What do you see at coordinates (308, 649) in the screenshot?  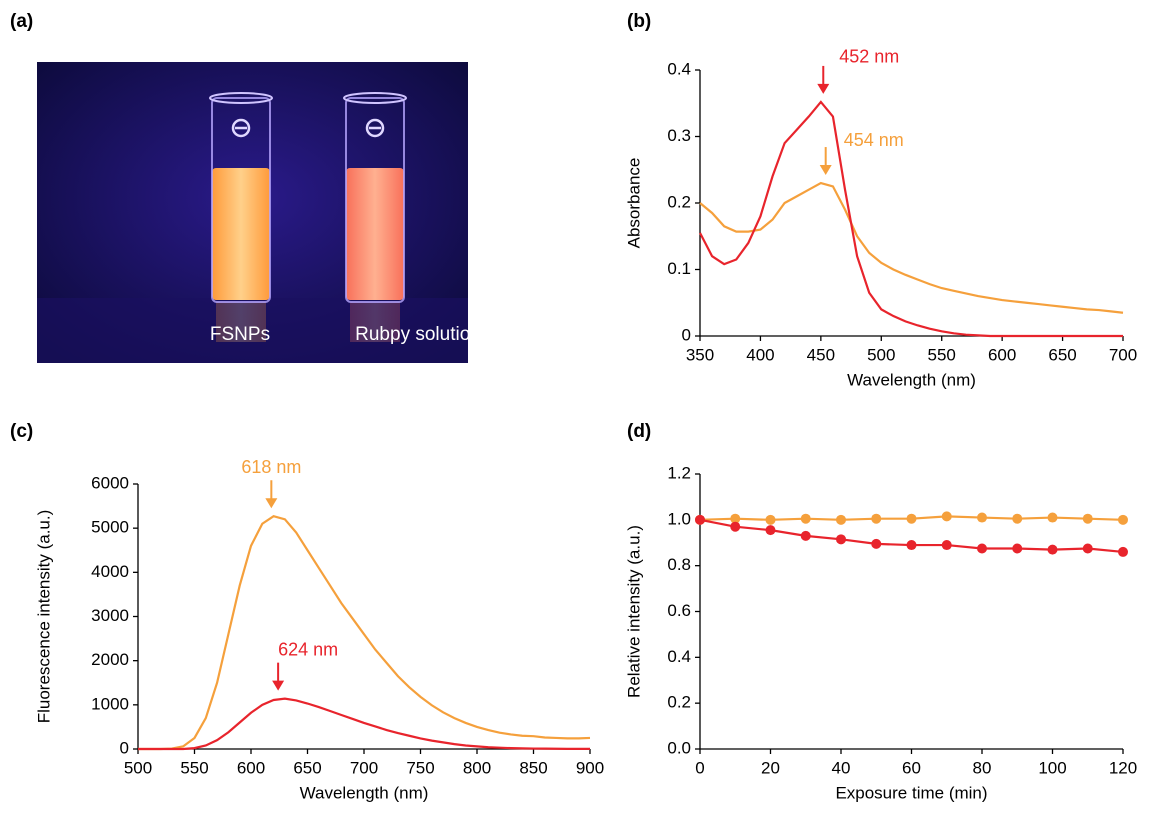 I see `annotation-text: 624 nm` at bounding box center [308, 649].